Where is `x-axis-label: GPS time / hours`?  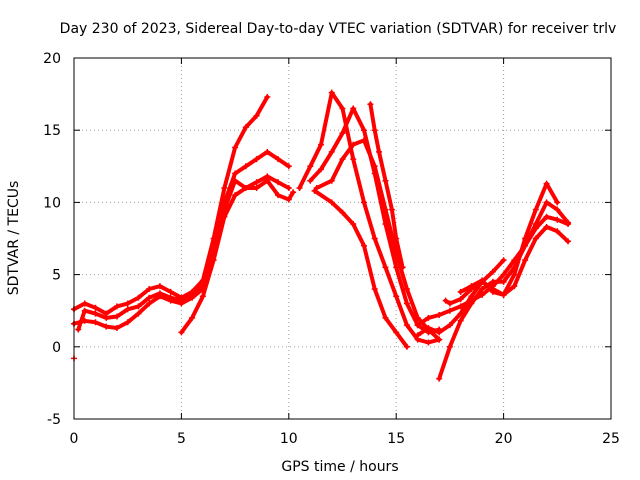 x-axis-label: GPS time / hours is located at coordinates (339, 467).